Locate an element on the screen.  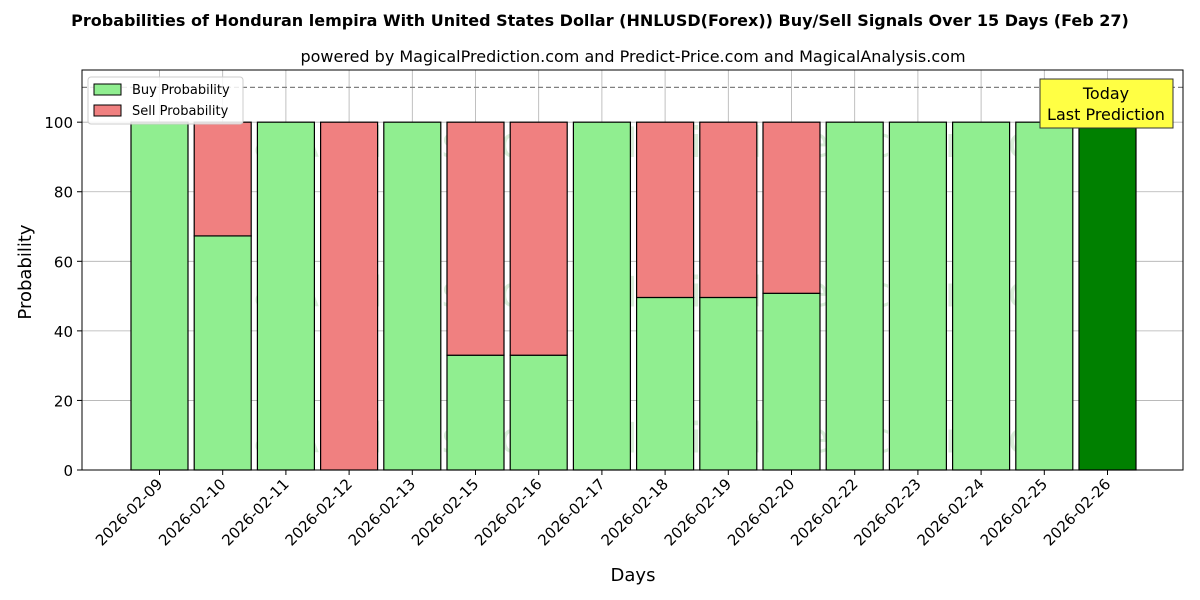
annotation-text: Last Prediction is located at coordinates (1106, 114).